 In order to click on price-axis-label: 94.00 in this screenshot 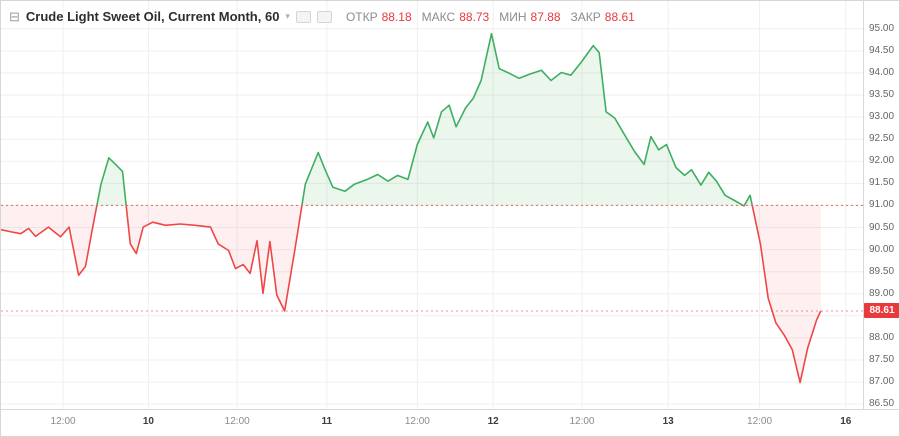, I will do `click(882, 72)`.